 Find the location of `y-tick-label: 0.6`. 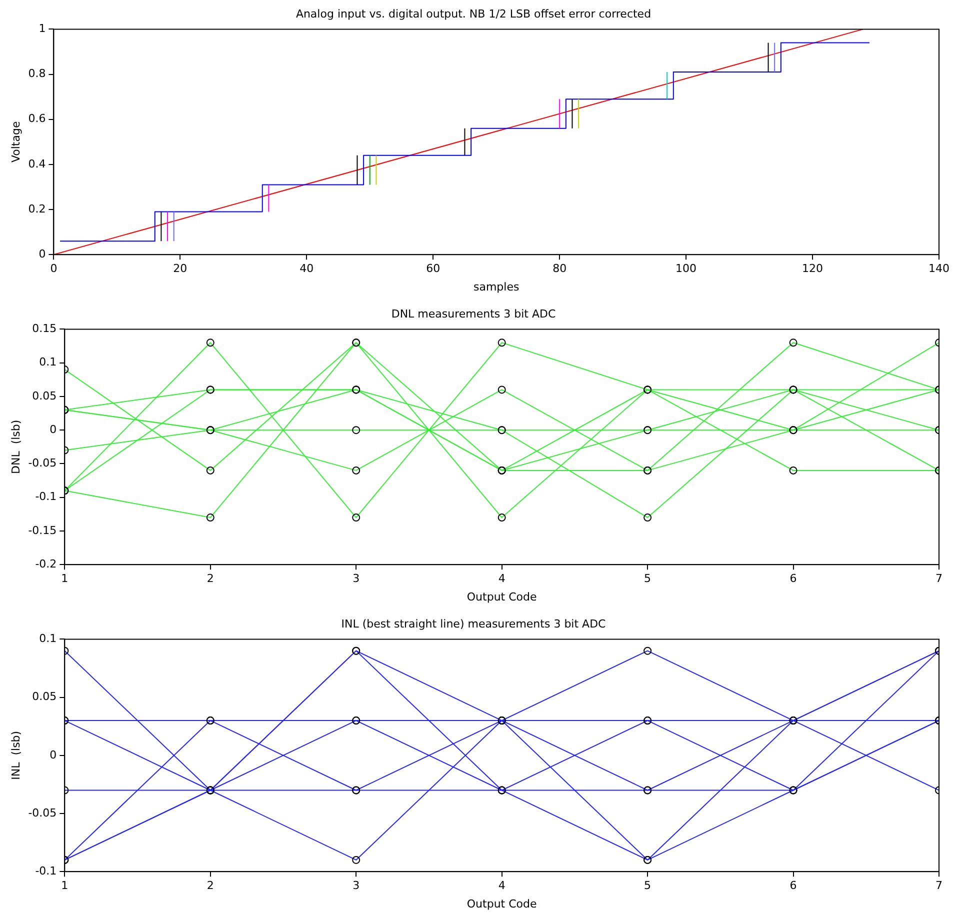

y-tick-label: 0.6 is located at coordinates (37, 119).